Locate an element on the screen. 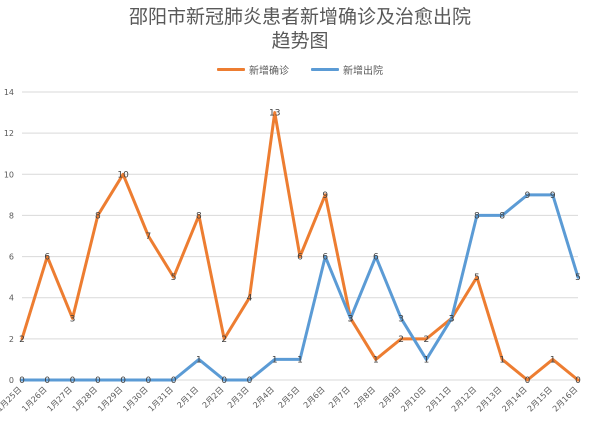  x-tick-label: 1月31日 is located at coordinates (161, 399).